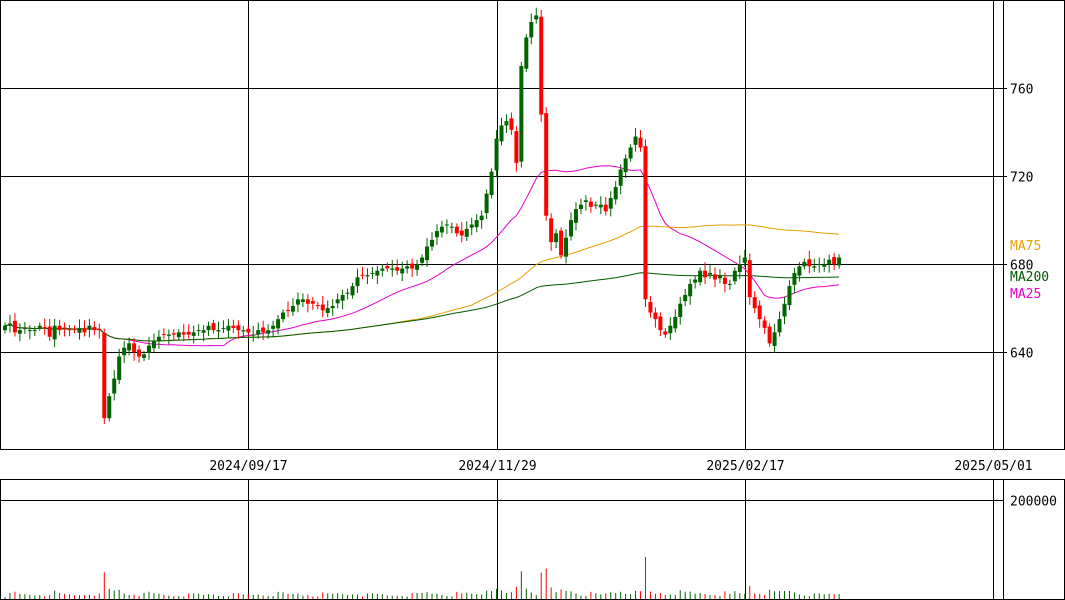  I want to click on ma-legend: MA75 MA200 MA25, so click(1029, 270).